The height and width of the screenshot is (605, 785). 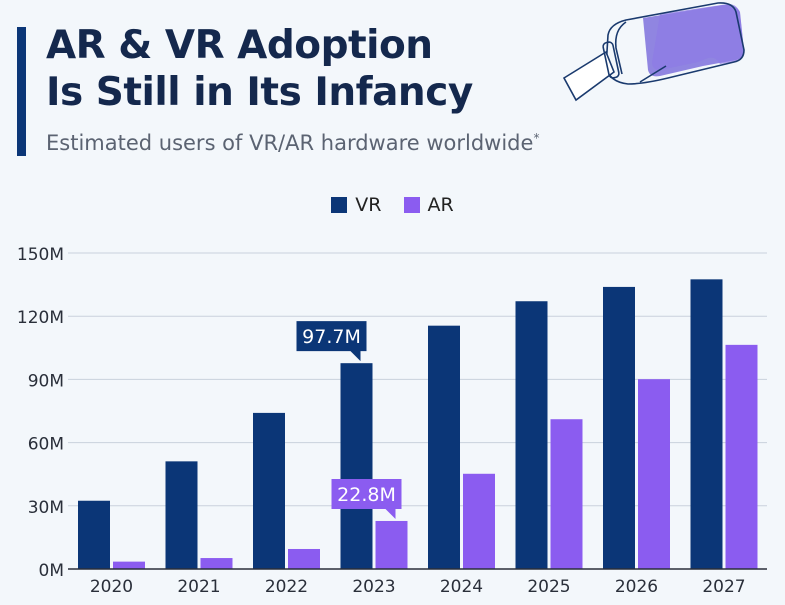 What do you see at coordinates (531, 435) in the screenshot?
I see `bar-vr-2025` at bounding box center [531, 435].